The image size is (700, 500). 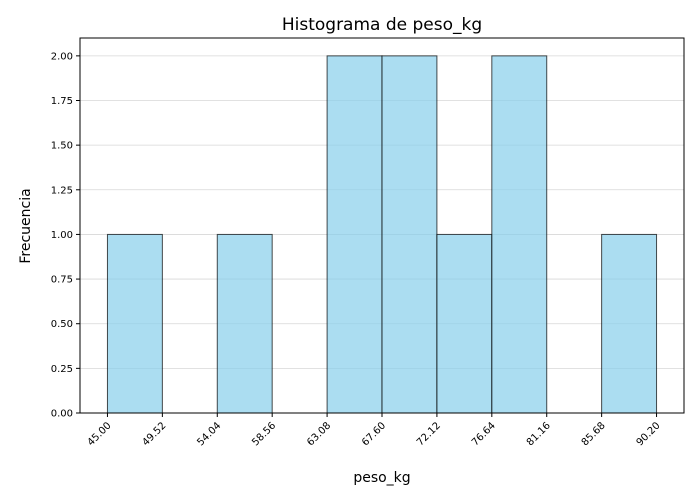 I want to click on y-axis-label: Frecuencia, so click(x=26, y=225).